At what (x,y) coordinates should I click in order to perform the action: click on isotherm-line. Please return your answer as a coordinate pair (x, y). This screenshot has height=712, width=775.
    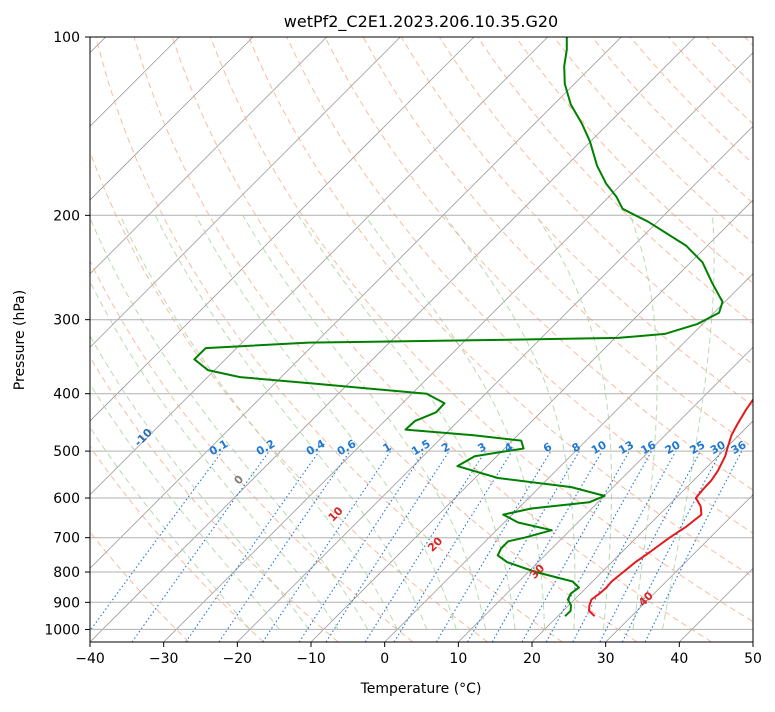
    Looking at the image, I should click on (764, 339).